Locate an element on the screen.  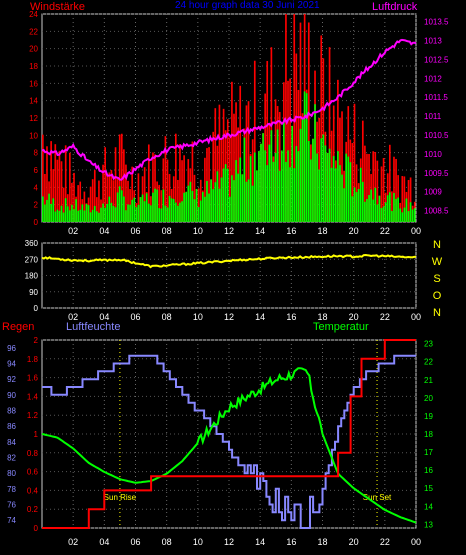
rain-y-tick-label: 1.6 is located at coordinates (33, 378).